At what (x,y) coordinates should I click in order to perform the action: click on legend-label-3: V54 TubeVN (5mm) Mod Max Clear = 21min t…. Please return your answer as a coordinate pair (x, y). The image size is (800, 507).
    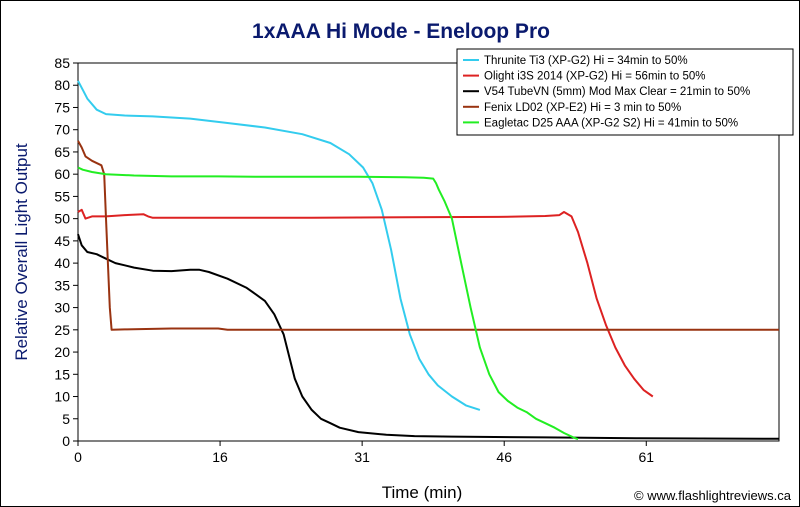
    Looking at the image, I should click on (617, 92).